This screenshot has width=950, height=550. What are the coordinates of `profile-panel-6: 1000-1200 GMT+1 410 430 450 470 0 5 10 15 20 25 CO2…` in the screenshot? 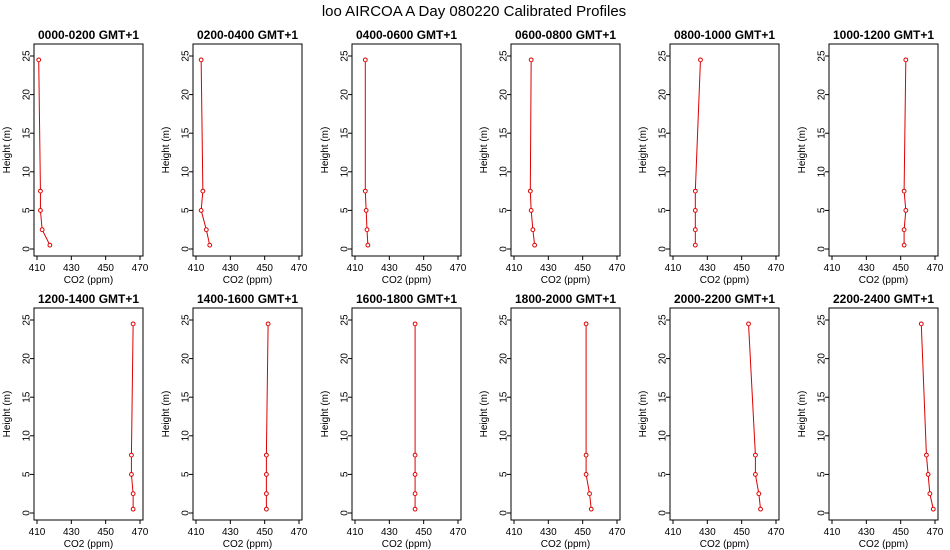 It's located at (870, 157).